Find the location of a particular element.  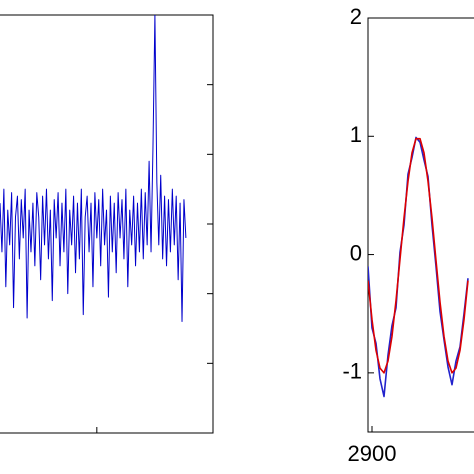

plot-area is located at coordinates (418, 267).